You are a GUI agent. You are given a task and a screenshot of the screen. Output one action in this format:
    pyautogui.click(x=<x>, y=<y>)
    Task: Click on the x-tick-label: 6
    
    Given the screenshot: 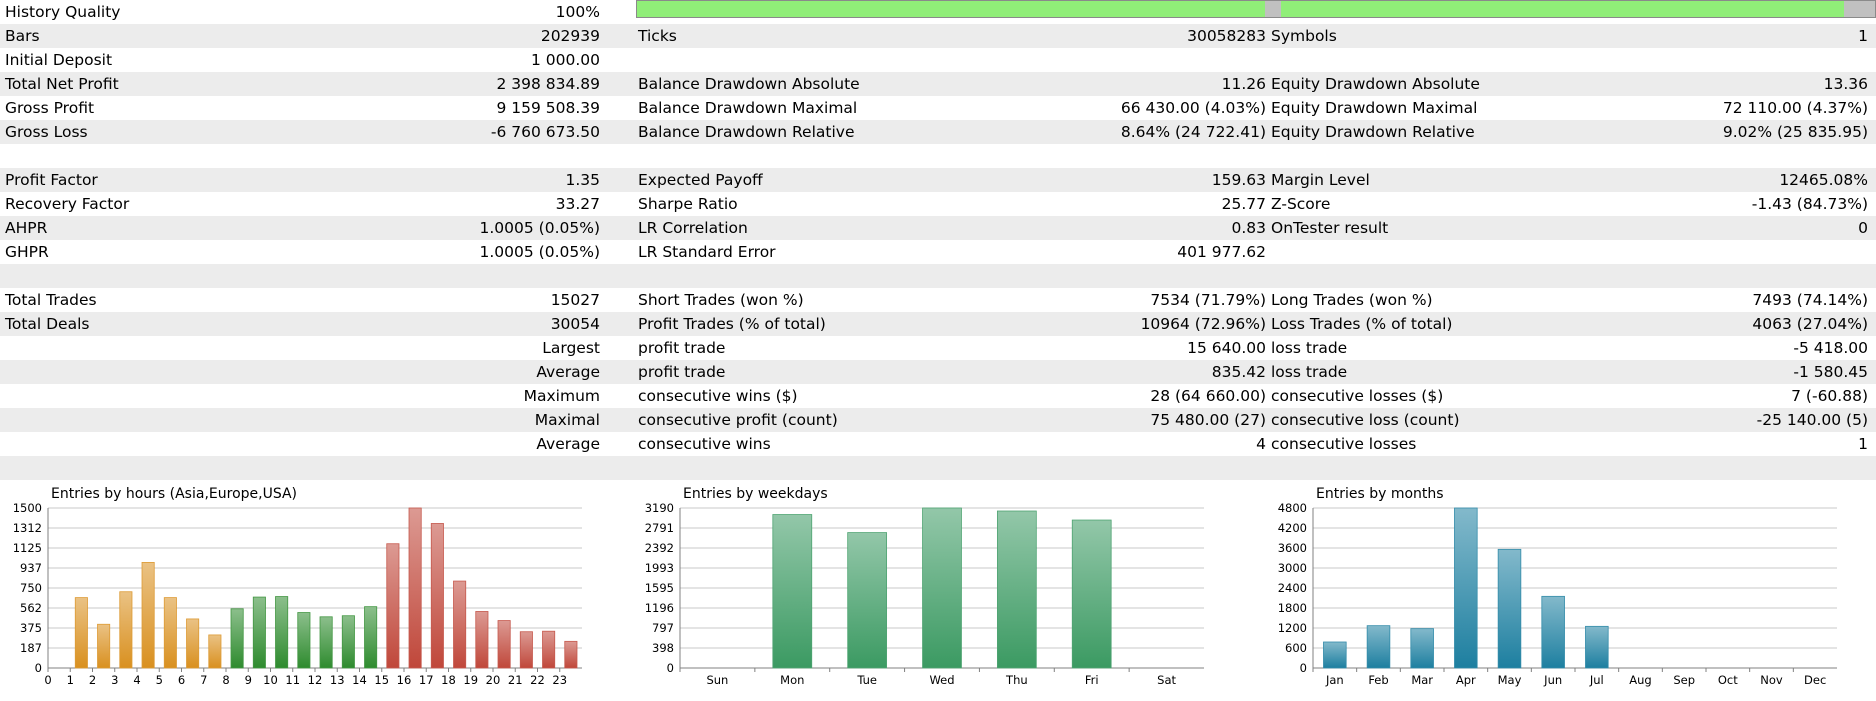 What is the action you would take?
    pyautogui.click(x=181, y=680)
    